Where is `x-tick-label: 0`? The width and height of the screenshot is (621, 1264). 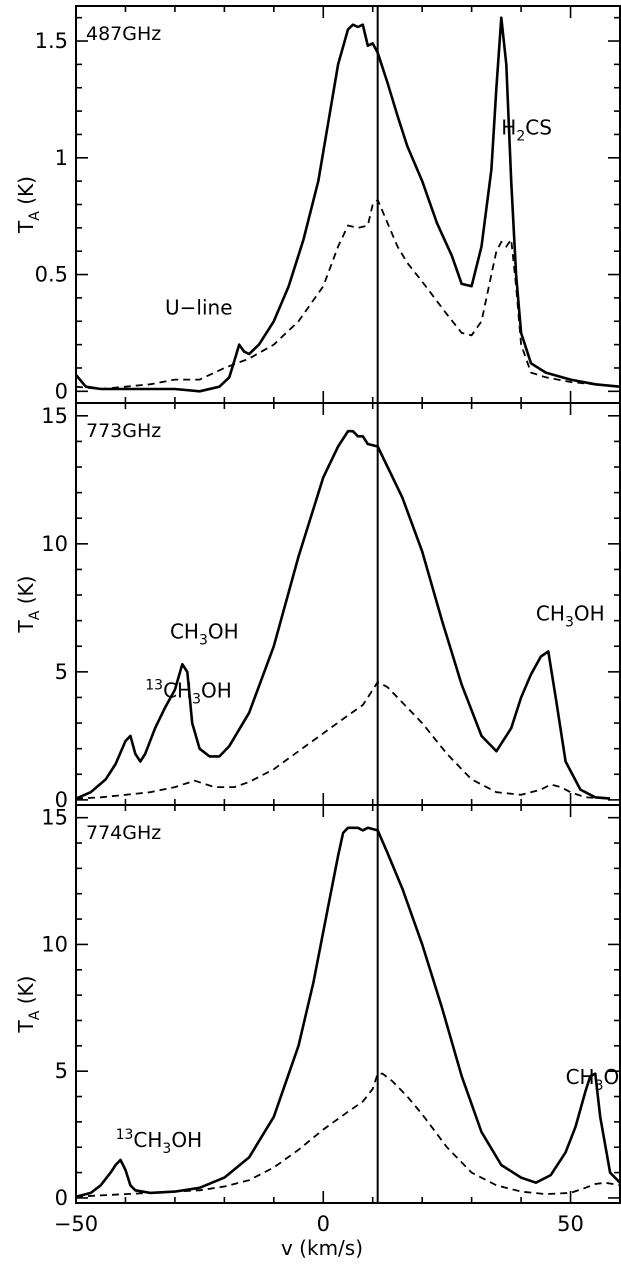
x-tick-label: 0 is located at coordinates (323, 1224).